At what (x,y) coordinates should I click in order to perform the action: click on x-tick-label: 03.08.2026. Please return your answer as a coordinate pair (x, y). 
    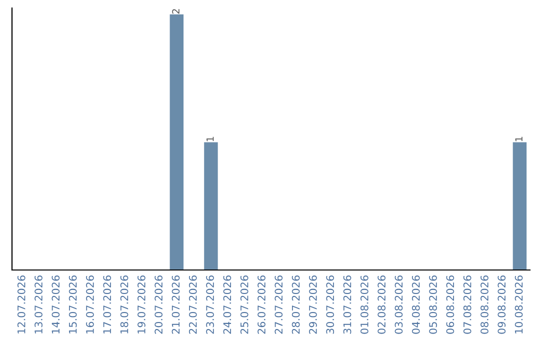
    Looking at the image, I should click on (398, 305).